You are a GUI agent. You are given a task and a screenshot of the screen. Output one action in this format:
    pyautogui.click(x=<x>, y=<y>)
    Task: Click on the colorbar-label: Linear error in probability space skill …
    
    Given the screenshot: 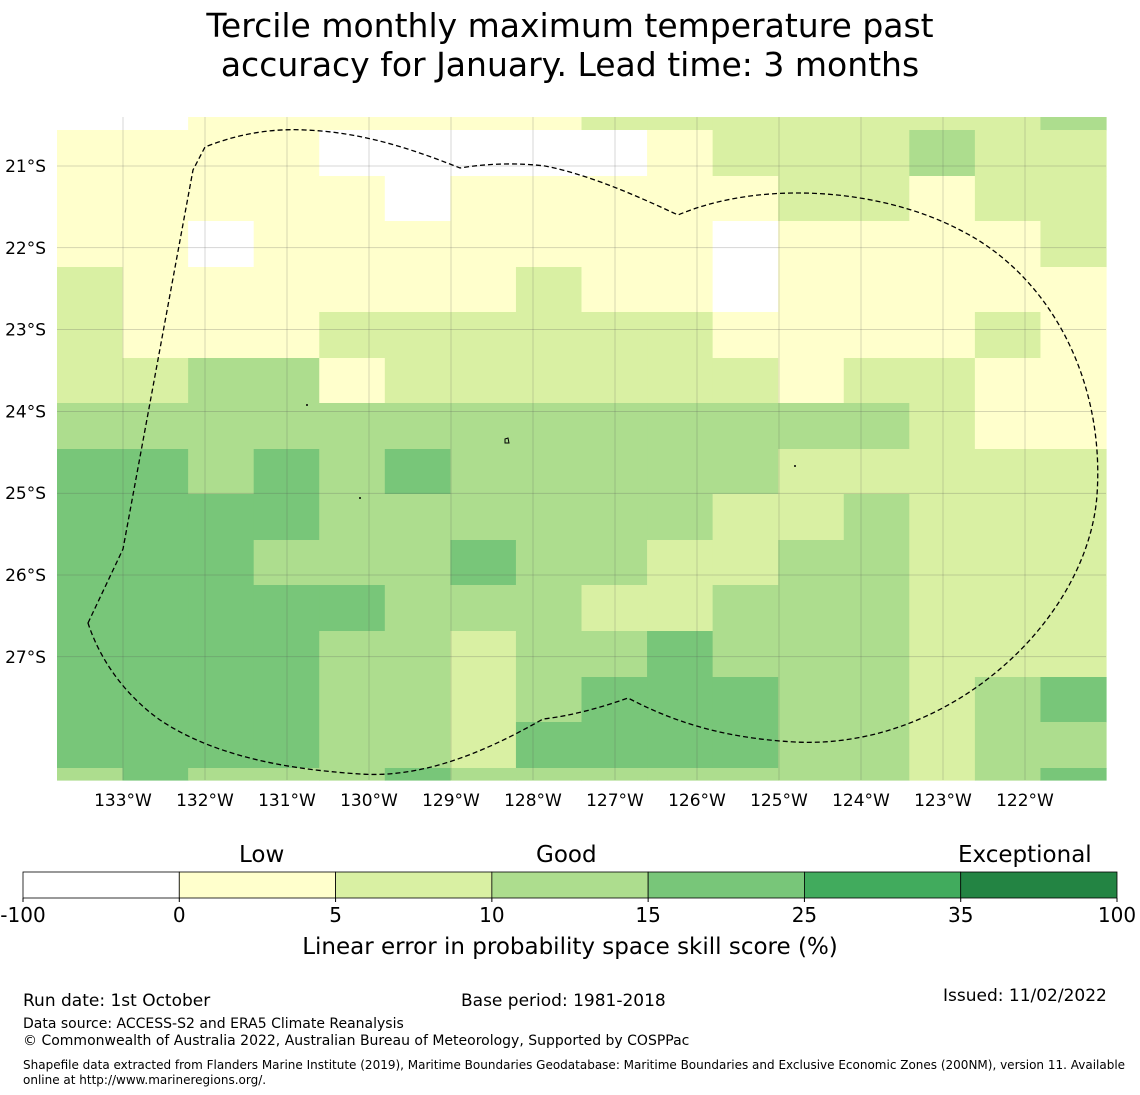 What is the action you would take?
    pyautogui.click(x=570, y=947)
    